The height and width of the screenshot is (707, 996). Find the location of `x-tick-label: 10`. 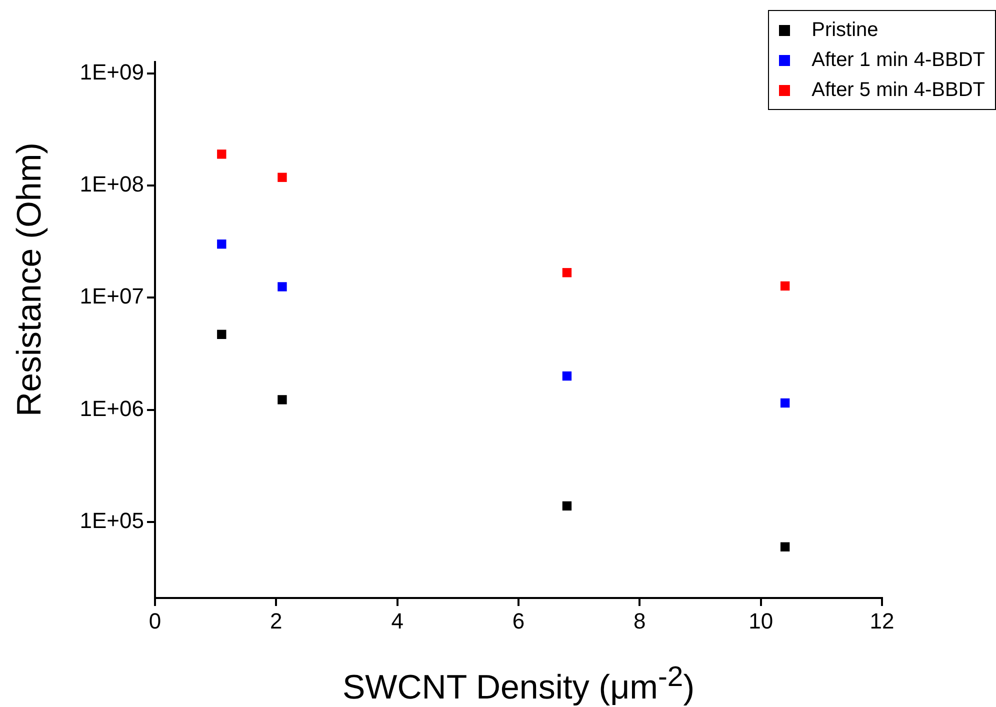

x-tick-label: 10 is located at coordinates (761, 621).